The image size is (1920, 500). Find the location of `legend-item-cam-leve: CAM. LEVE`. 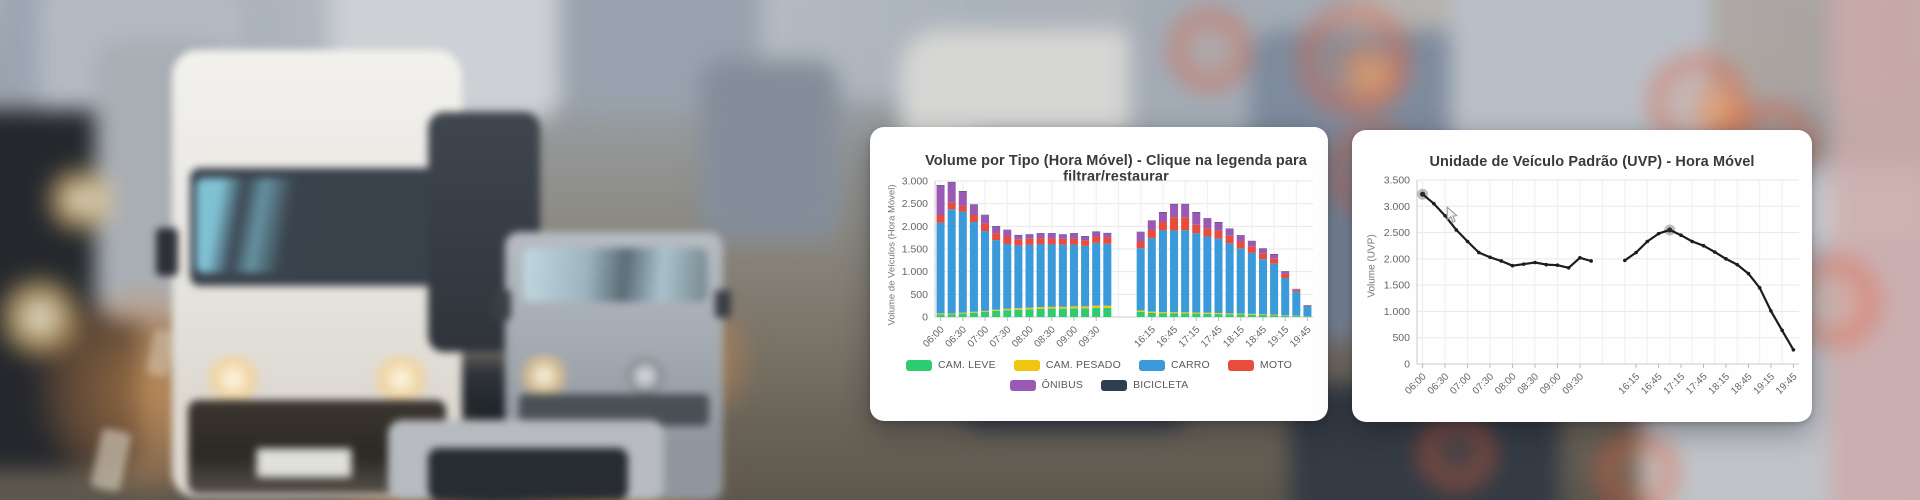

legend-item-cam-leve: CAM. LEVE is located at coordinates (951, 365).